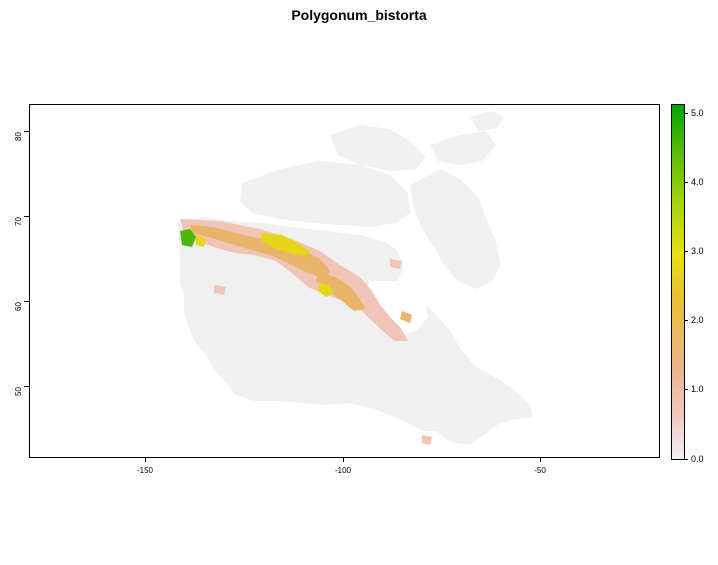 The width and height of the screenshot is (718, 565). What do you see at coordinates (343, 470) in the screenshot?
I see `x-tick-label: -100` at bounding box center [343, 470].